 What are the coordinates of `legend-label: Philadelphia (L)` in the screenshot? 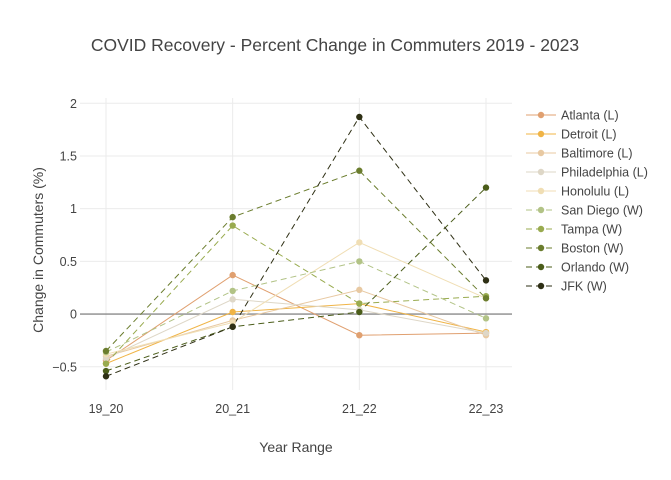 It's located at (604, 173).